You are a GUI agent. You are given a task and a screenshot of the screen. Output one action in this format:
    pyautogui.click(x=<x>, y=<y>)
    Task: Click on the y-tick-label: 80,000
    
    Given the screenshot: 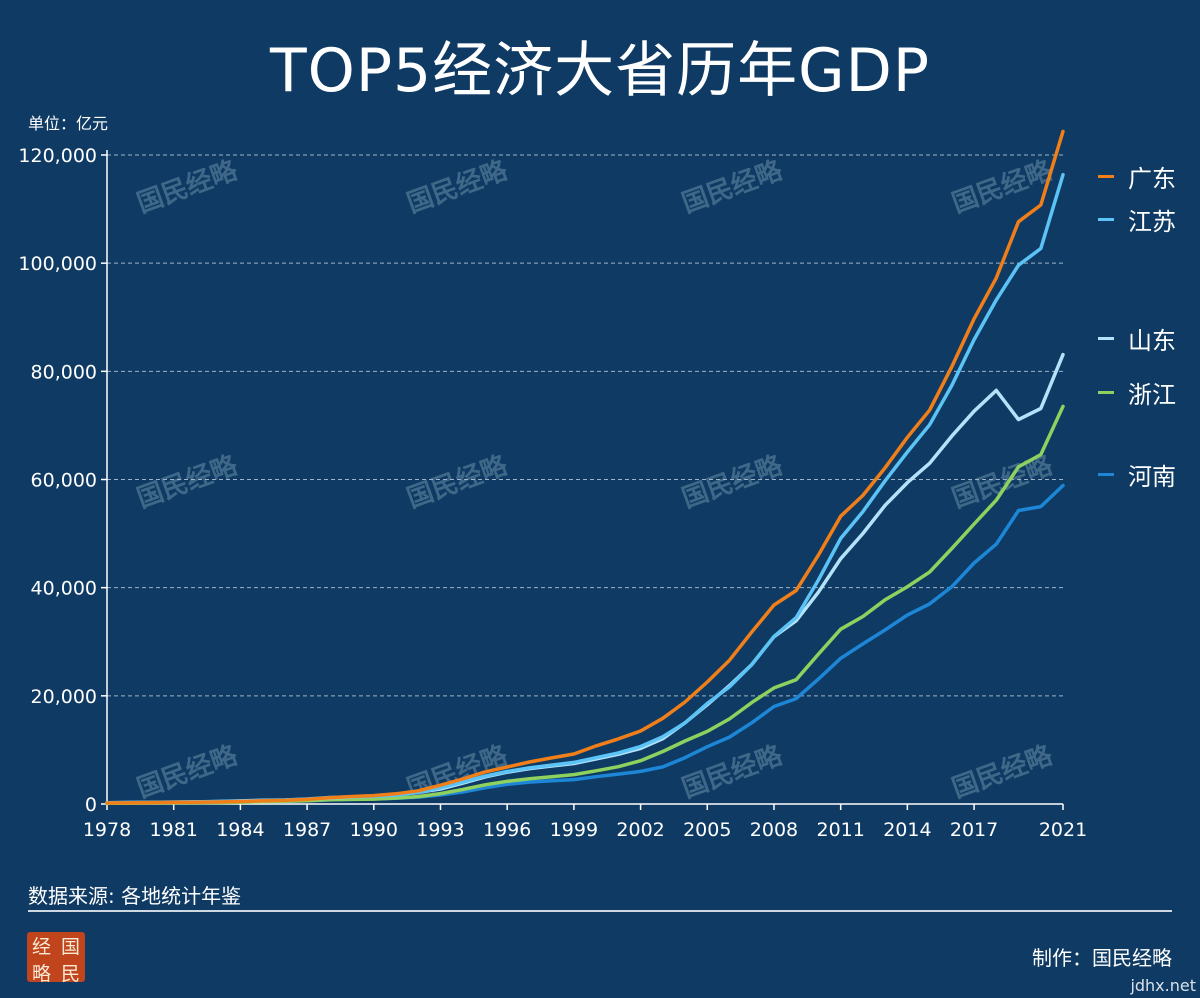 What is the action you would take?
    pyautogui.click(x=64, y=372)
    